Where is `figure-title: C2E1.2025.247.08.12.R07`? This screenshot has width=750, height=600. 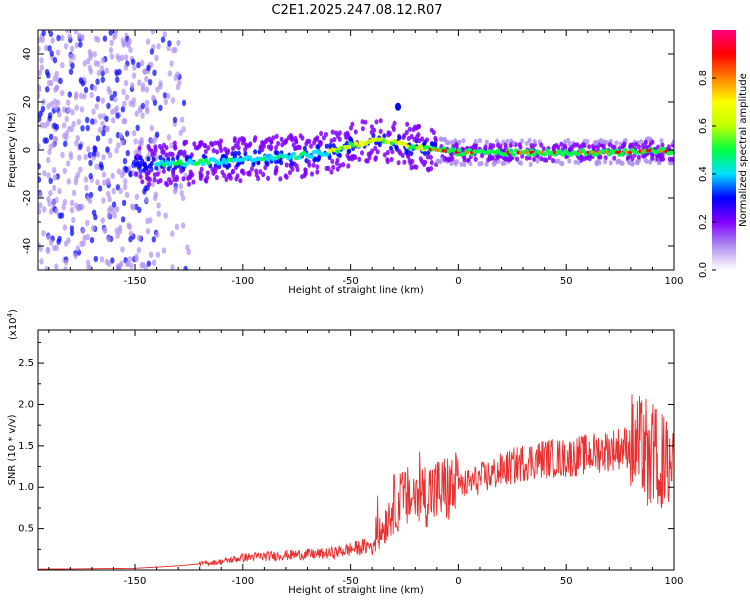 figure-title: C2E1.2025.247.08.12.R07 is located at coordinates (356, 10).